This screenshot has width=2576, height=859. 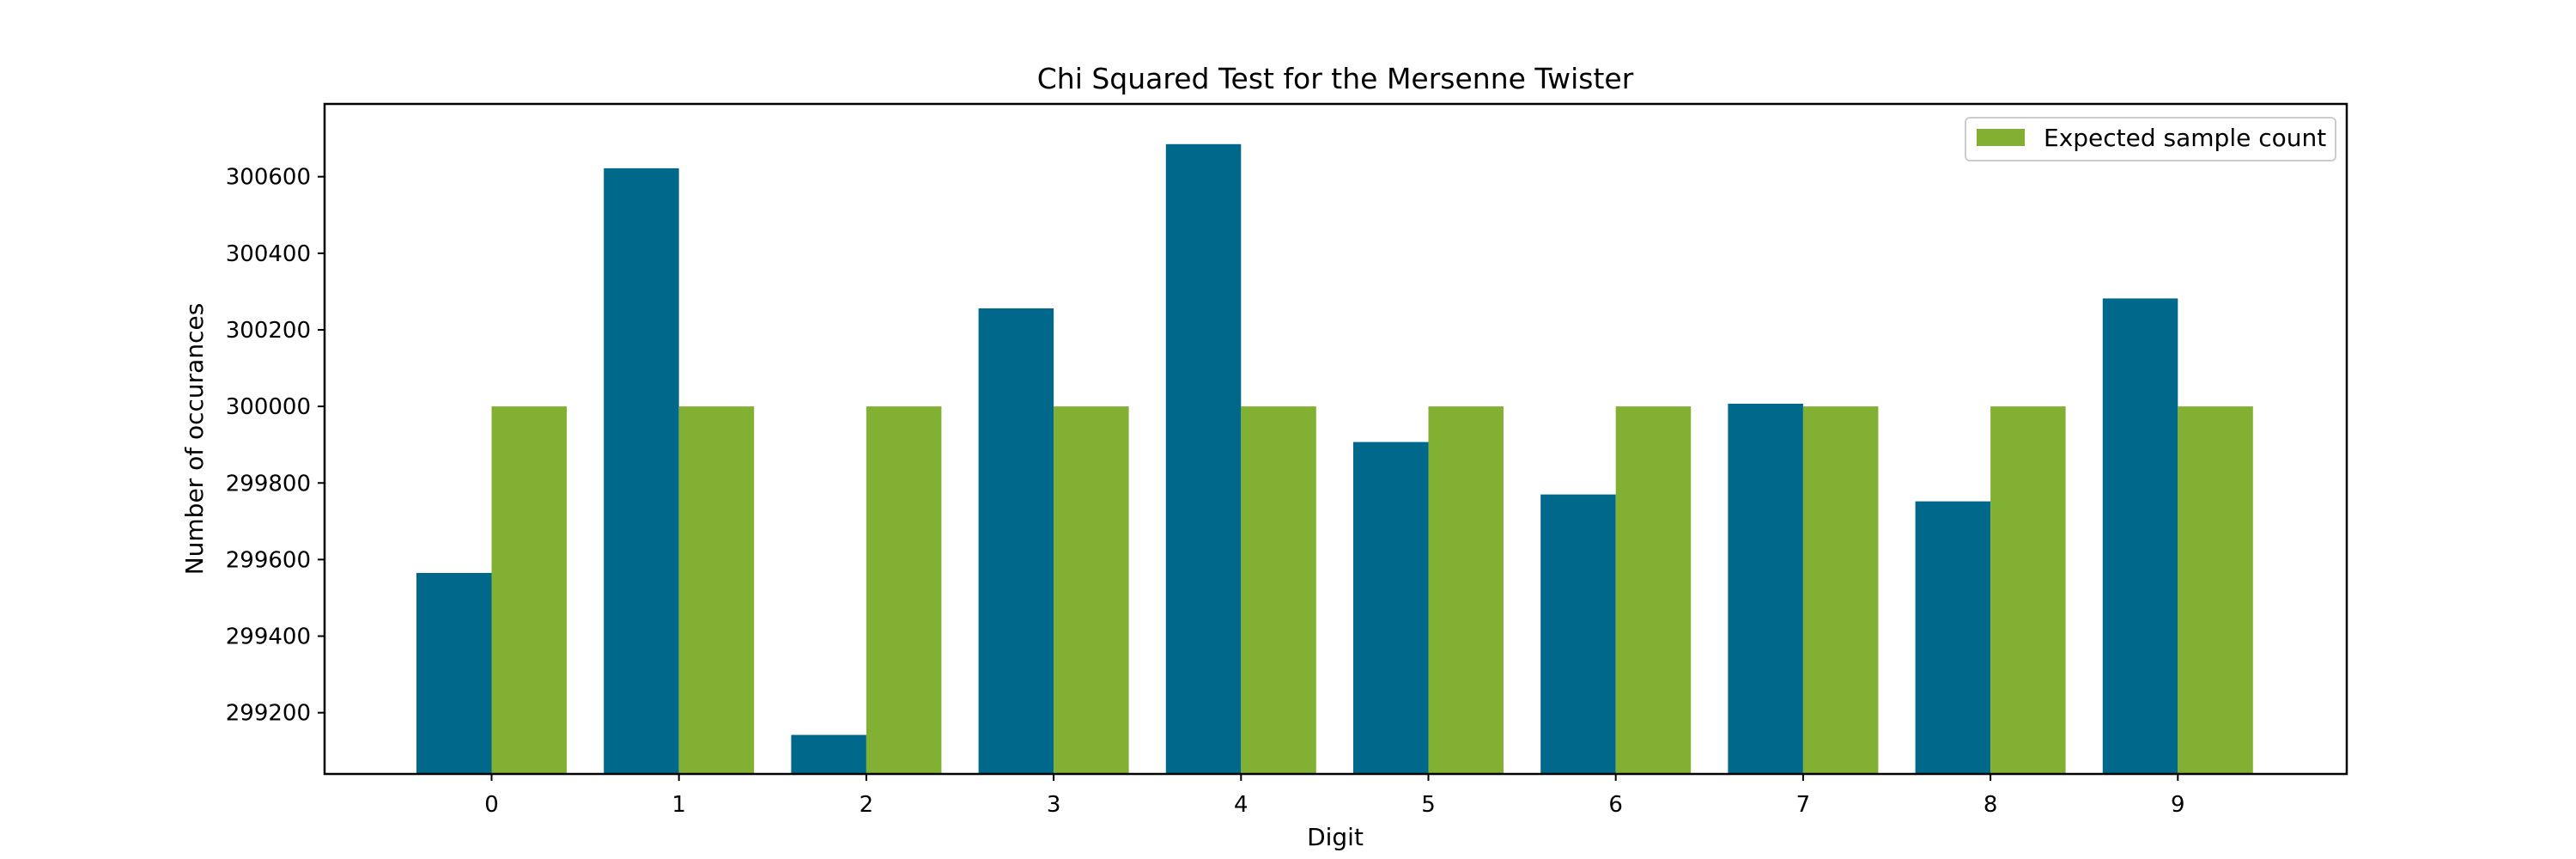 I want to click on y-tick-label: 299200, so click(x=269, y=714).